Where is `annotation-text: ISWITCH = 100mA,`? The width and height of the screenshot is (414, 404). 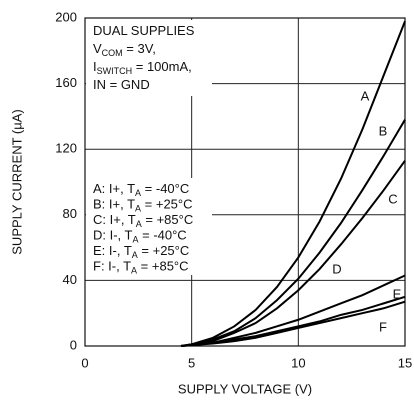
annotation-text: ISWITCH = 100mA, is located at coordinates (142, 67).